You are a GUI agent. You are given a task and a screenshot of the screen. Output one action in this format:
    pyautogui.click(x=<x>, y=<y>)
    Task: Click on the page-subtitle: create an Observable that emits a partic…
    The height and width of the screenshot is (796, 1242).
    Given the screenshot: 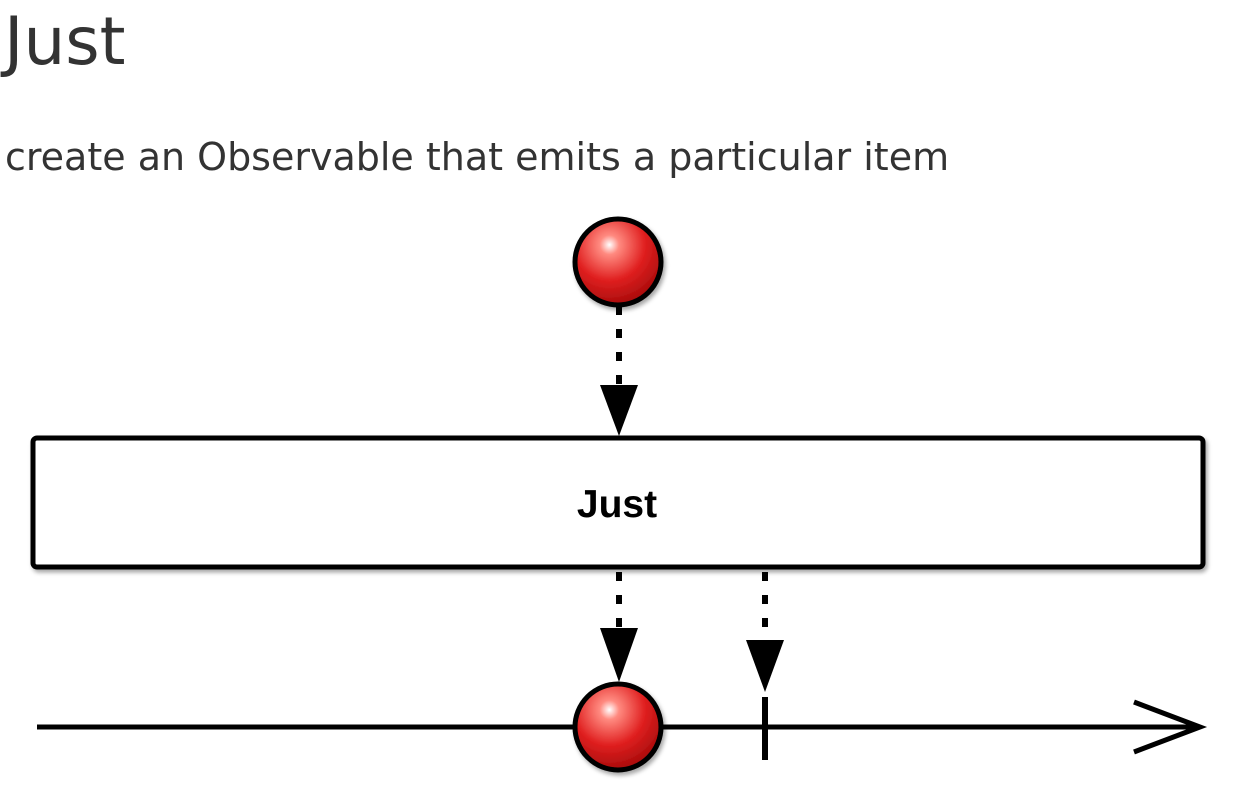 What is the action you would take?
    pyautogui.click(x=477, y=157)
    